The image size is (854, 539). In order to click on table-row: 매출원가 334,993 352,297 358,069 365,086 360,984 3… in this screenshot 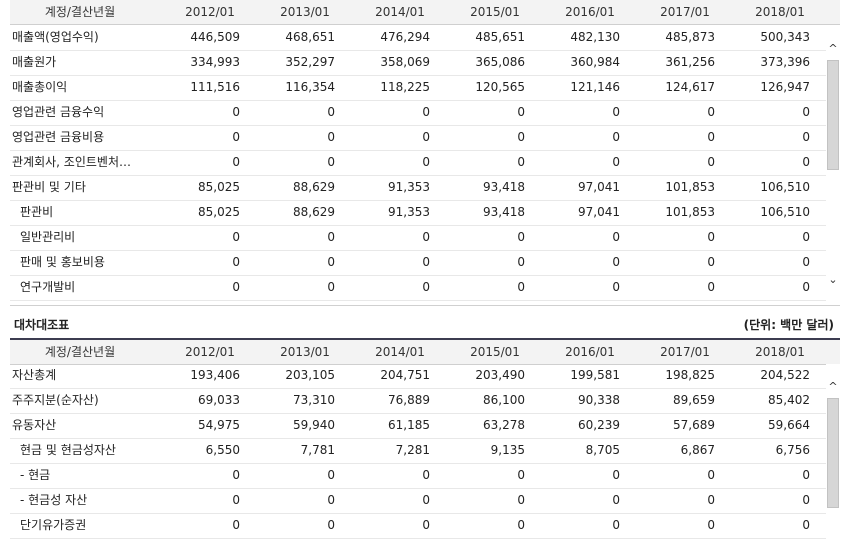, I will do `click(418, 63)`.